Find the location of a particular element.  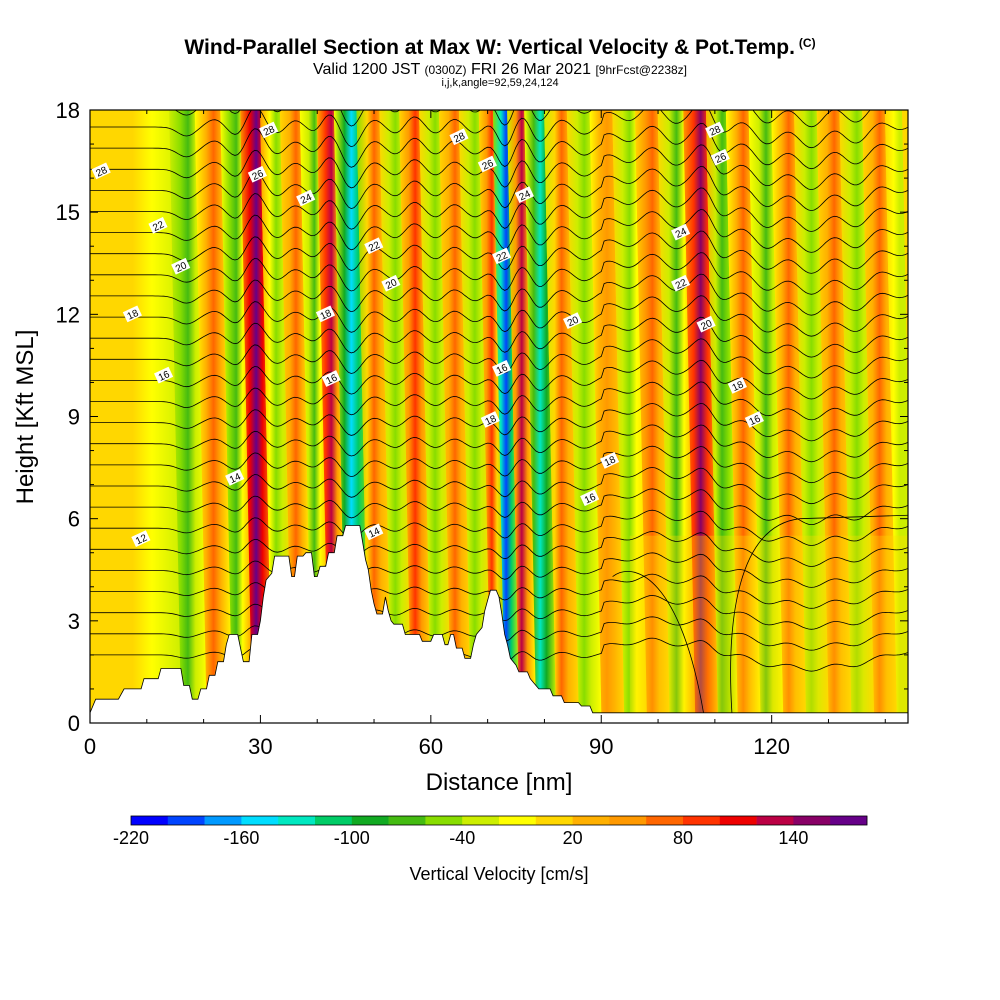

x-tick-label: 0 is located at coordinates (90, 746).